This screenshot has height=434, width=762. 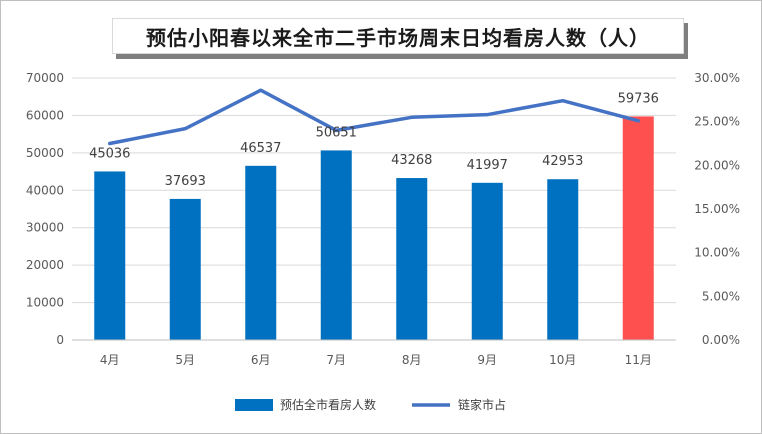 I want to click on x-tick-label: 4月, so click(x=110, y=360).